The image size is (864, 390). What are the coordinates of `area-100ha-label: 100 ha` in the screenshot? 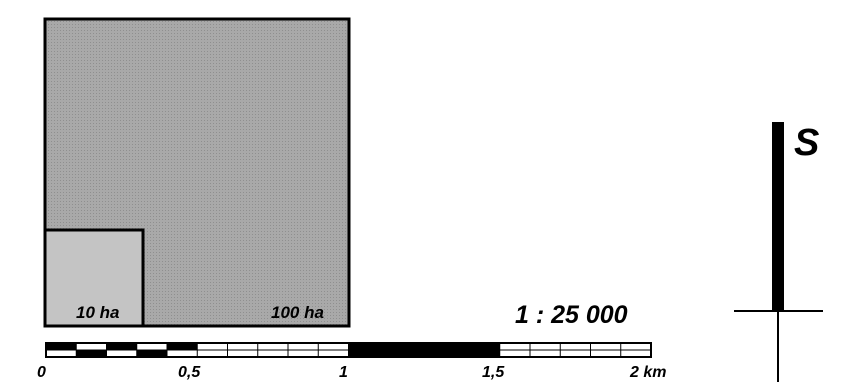 It's located at (297, 312).